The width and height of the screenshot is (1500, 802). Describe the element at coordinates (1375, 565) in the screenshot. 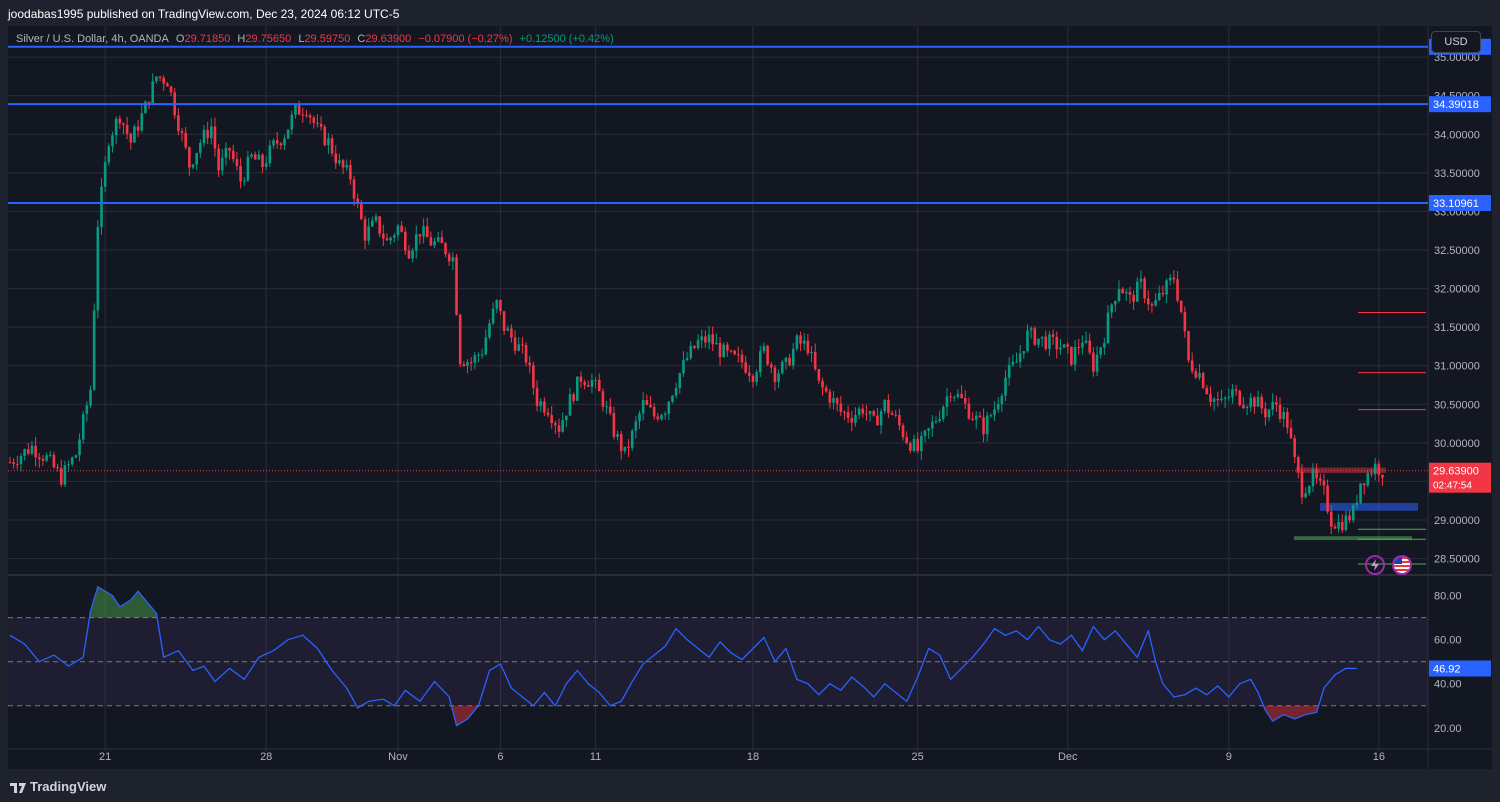

I see `lightning-icon` at that location.